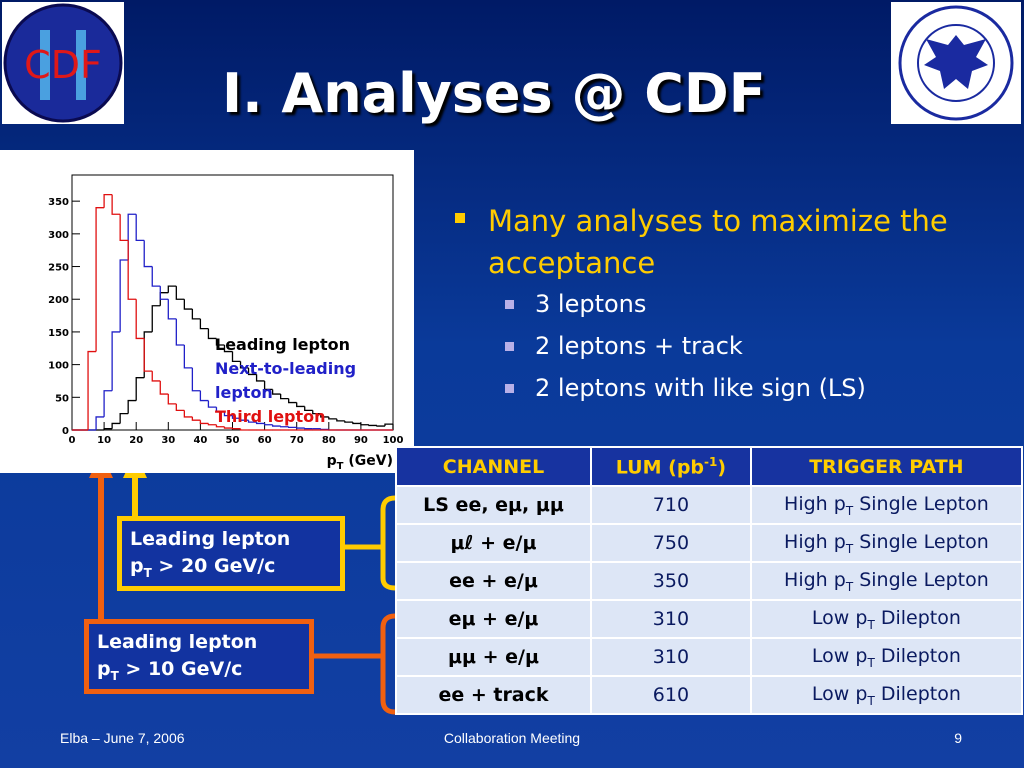 The image size is (1024, 768). Describe the element at coordinates (493, 695) in the screenshot. I see `table-cell: ee + track` at that location.